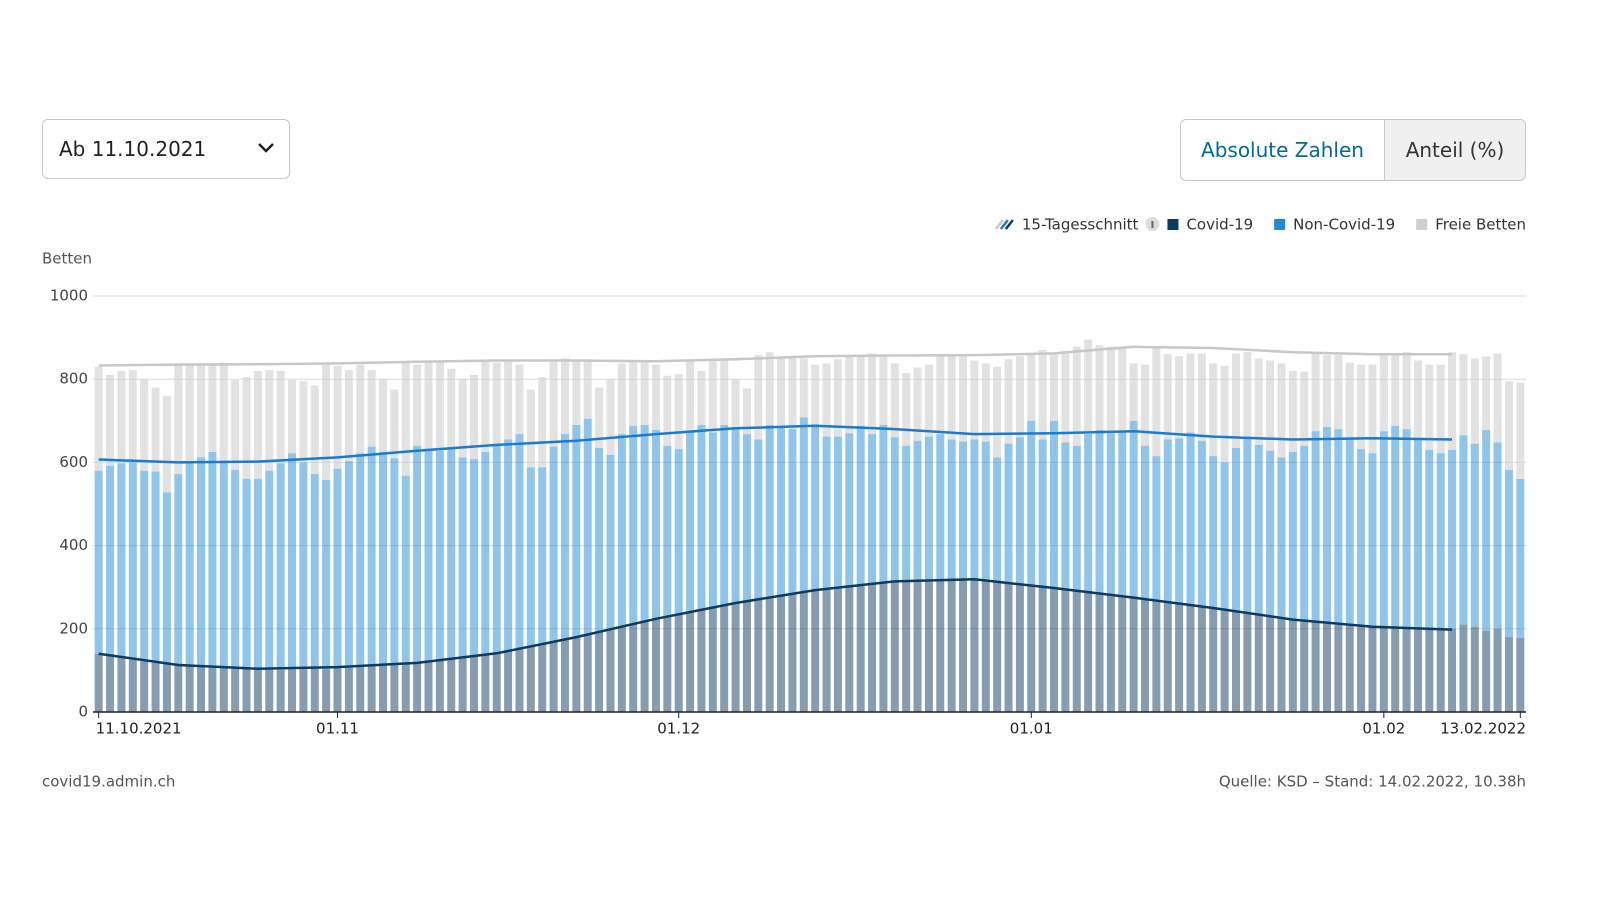  Describe the element at coordinates (775, 356) in the screenshot. I see `average-line` at that location.